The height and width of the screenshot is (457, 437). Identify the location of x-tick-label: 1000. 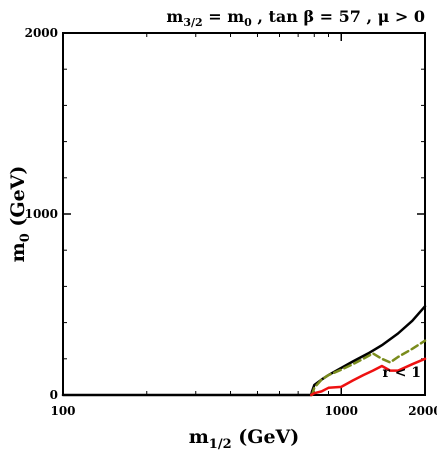
(341, 411).